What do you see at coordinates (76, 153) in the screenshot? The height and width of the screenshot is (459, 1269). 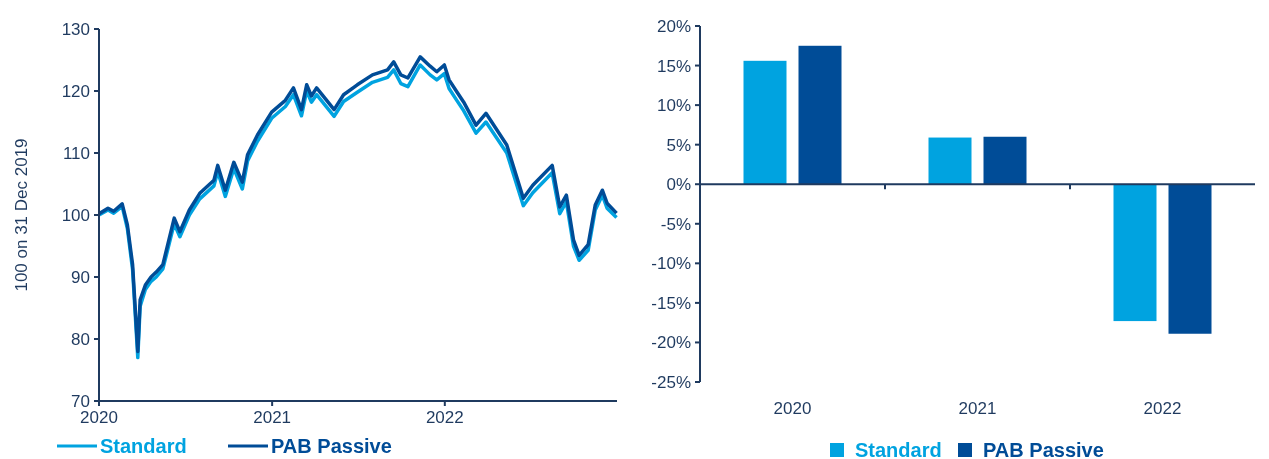 I see `y-tick-label: 110` at bounding box center [76, 153].